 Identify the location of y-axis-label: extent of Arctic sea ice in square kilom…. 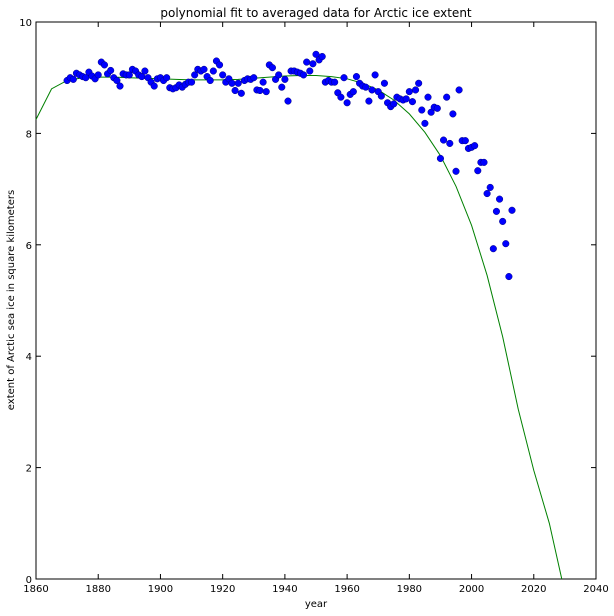
(11, 300).